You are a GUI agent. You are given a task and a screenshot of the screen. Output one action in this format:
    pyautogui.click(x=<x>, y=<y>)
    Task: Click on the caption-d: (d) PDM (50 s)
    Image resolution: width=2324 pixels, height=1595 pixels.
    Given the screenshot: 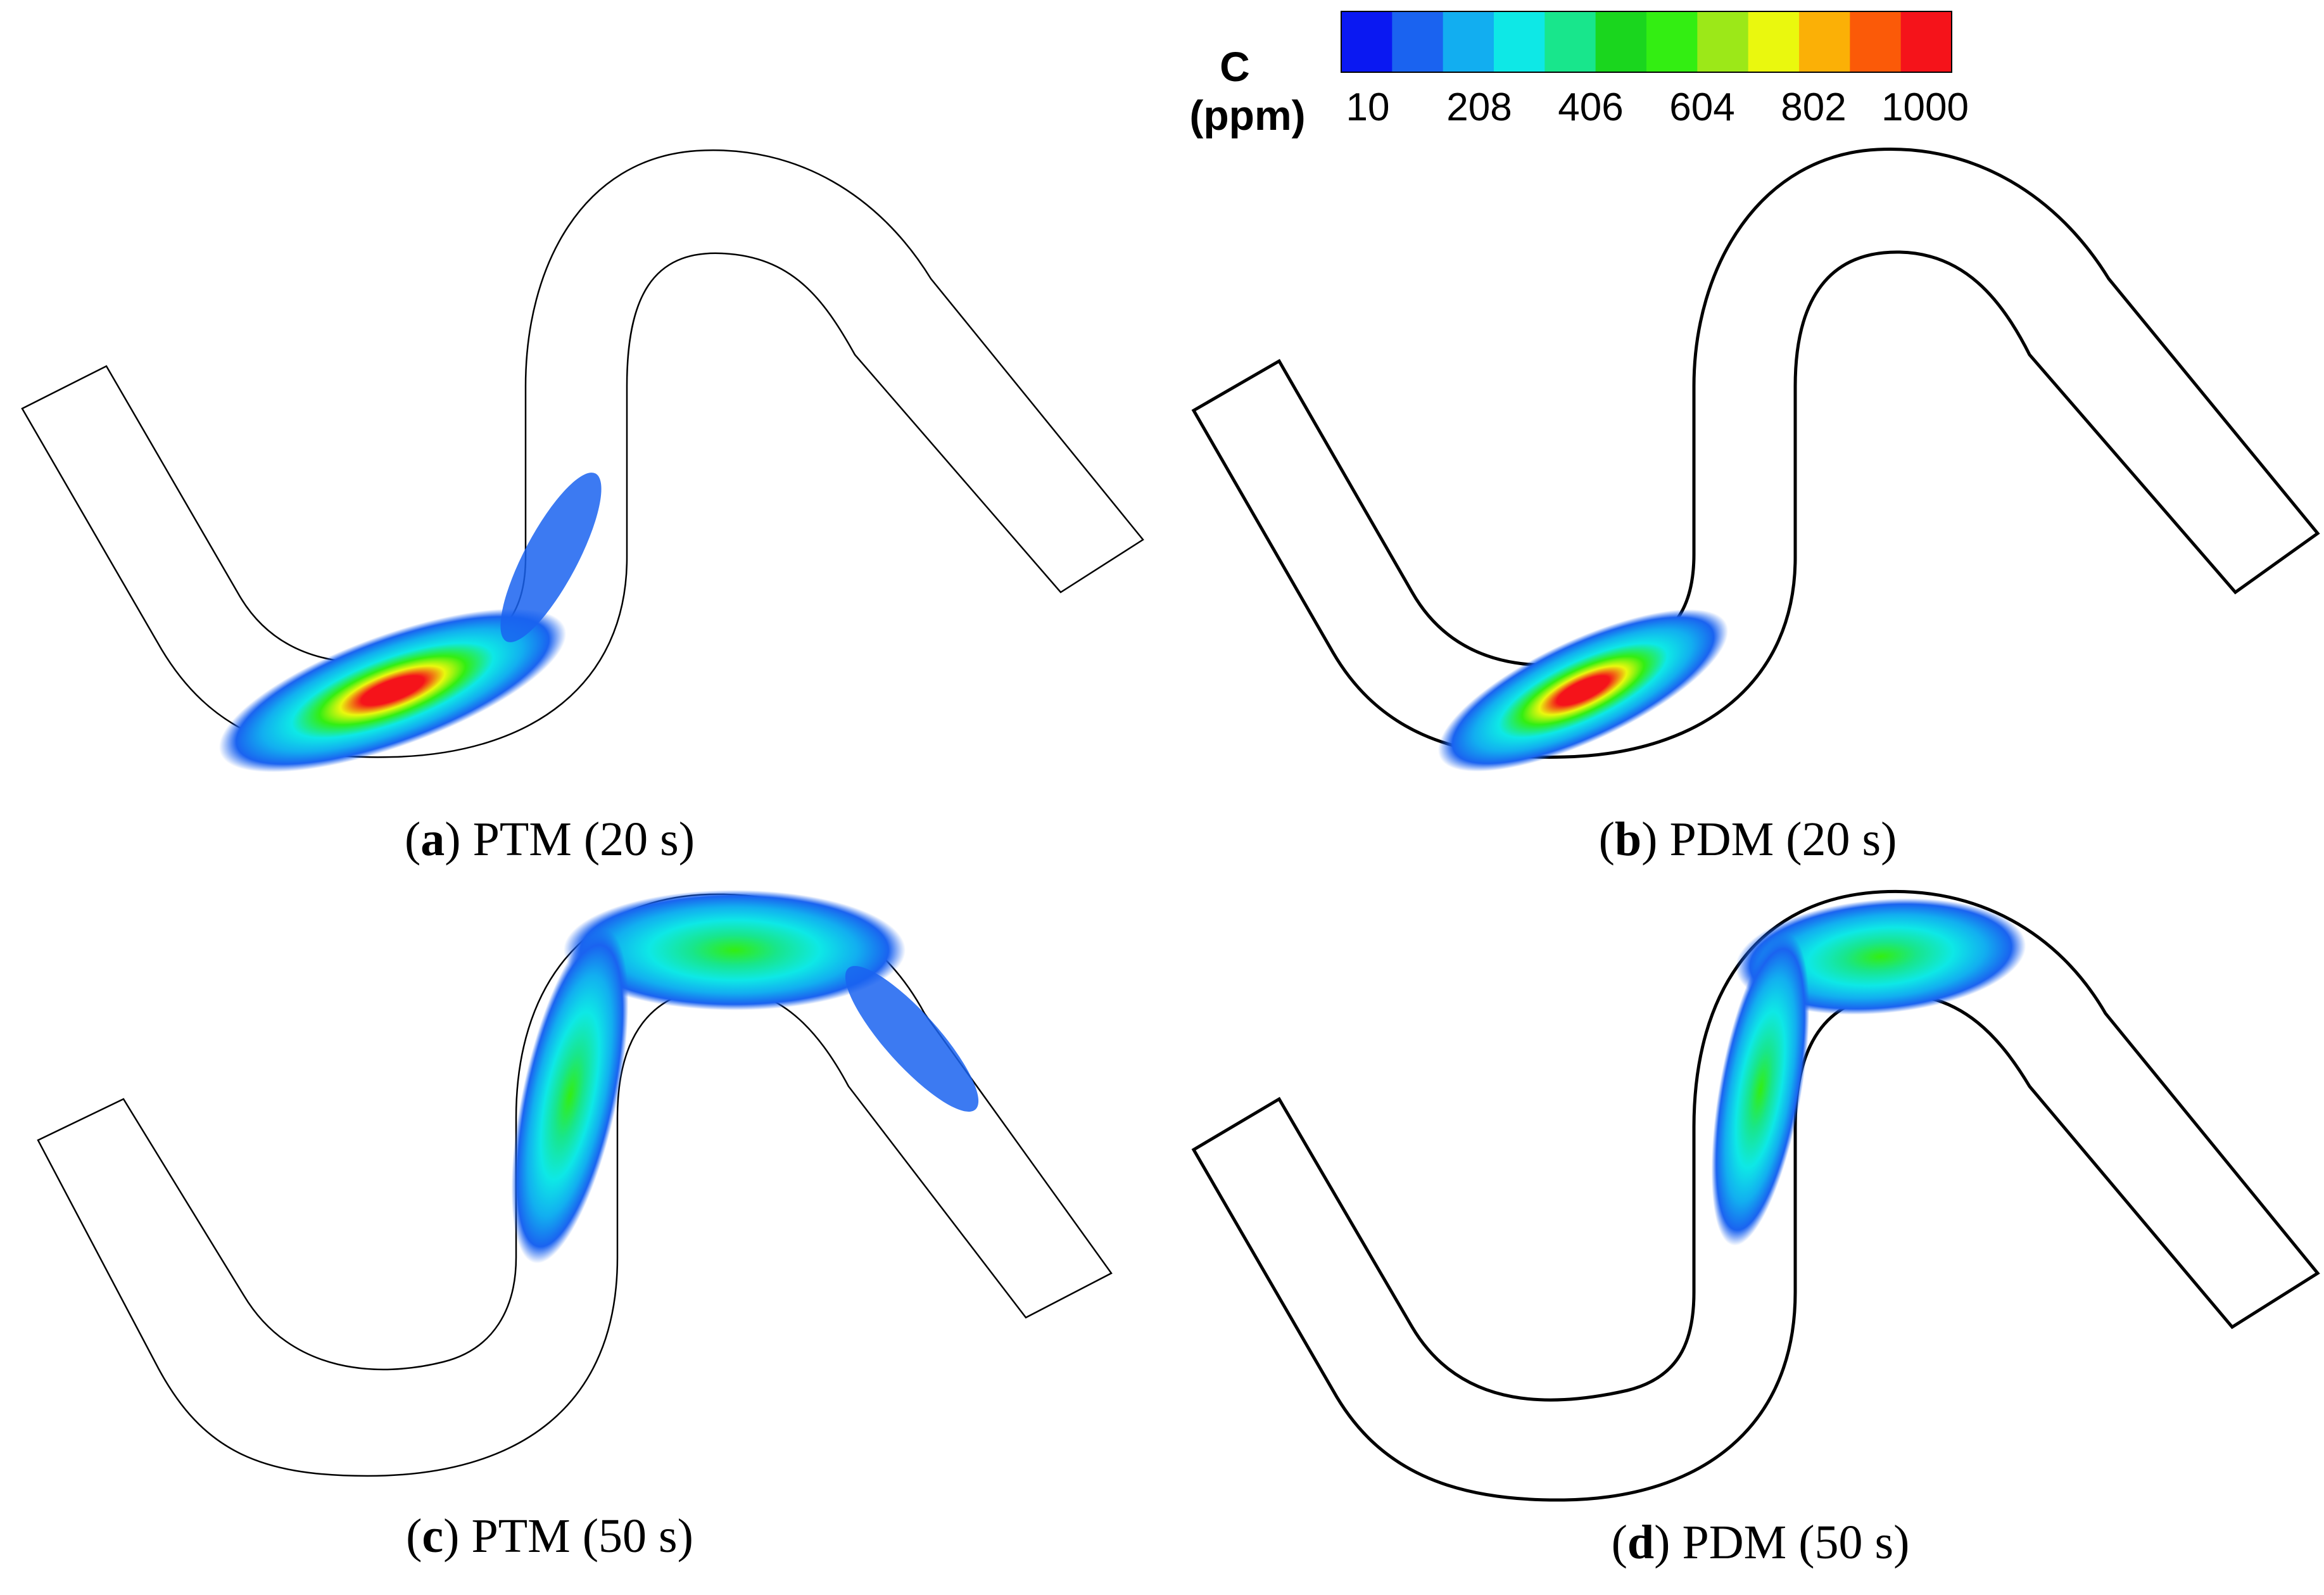 What is the action you would take?
    pyautogui.click(x=1761, y=1542)
    